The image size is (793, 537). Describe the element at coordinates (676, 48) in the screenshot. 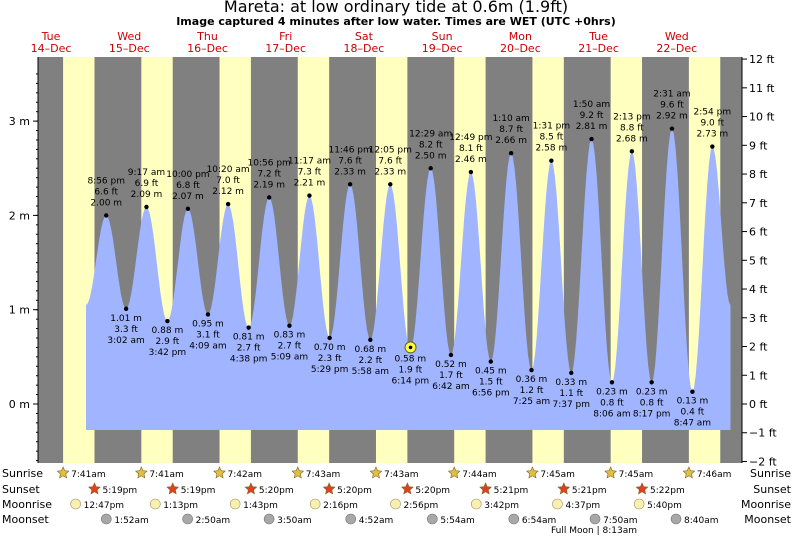

I see `day-date-label: 22–Dec` at that location.